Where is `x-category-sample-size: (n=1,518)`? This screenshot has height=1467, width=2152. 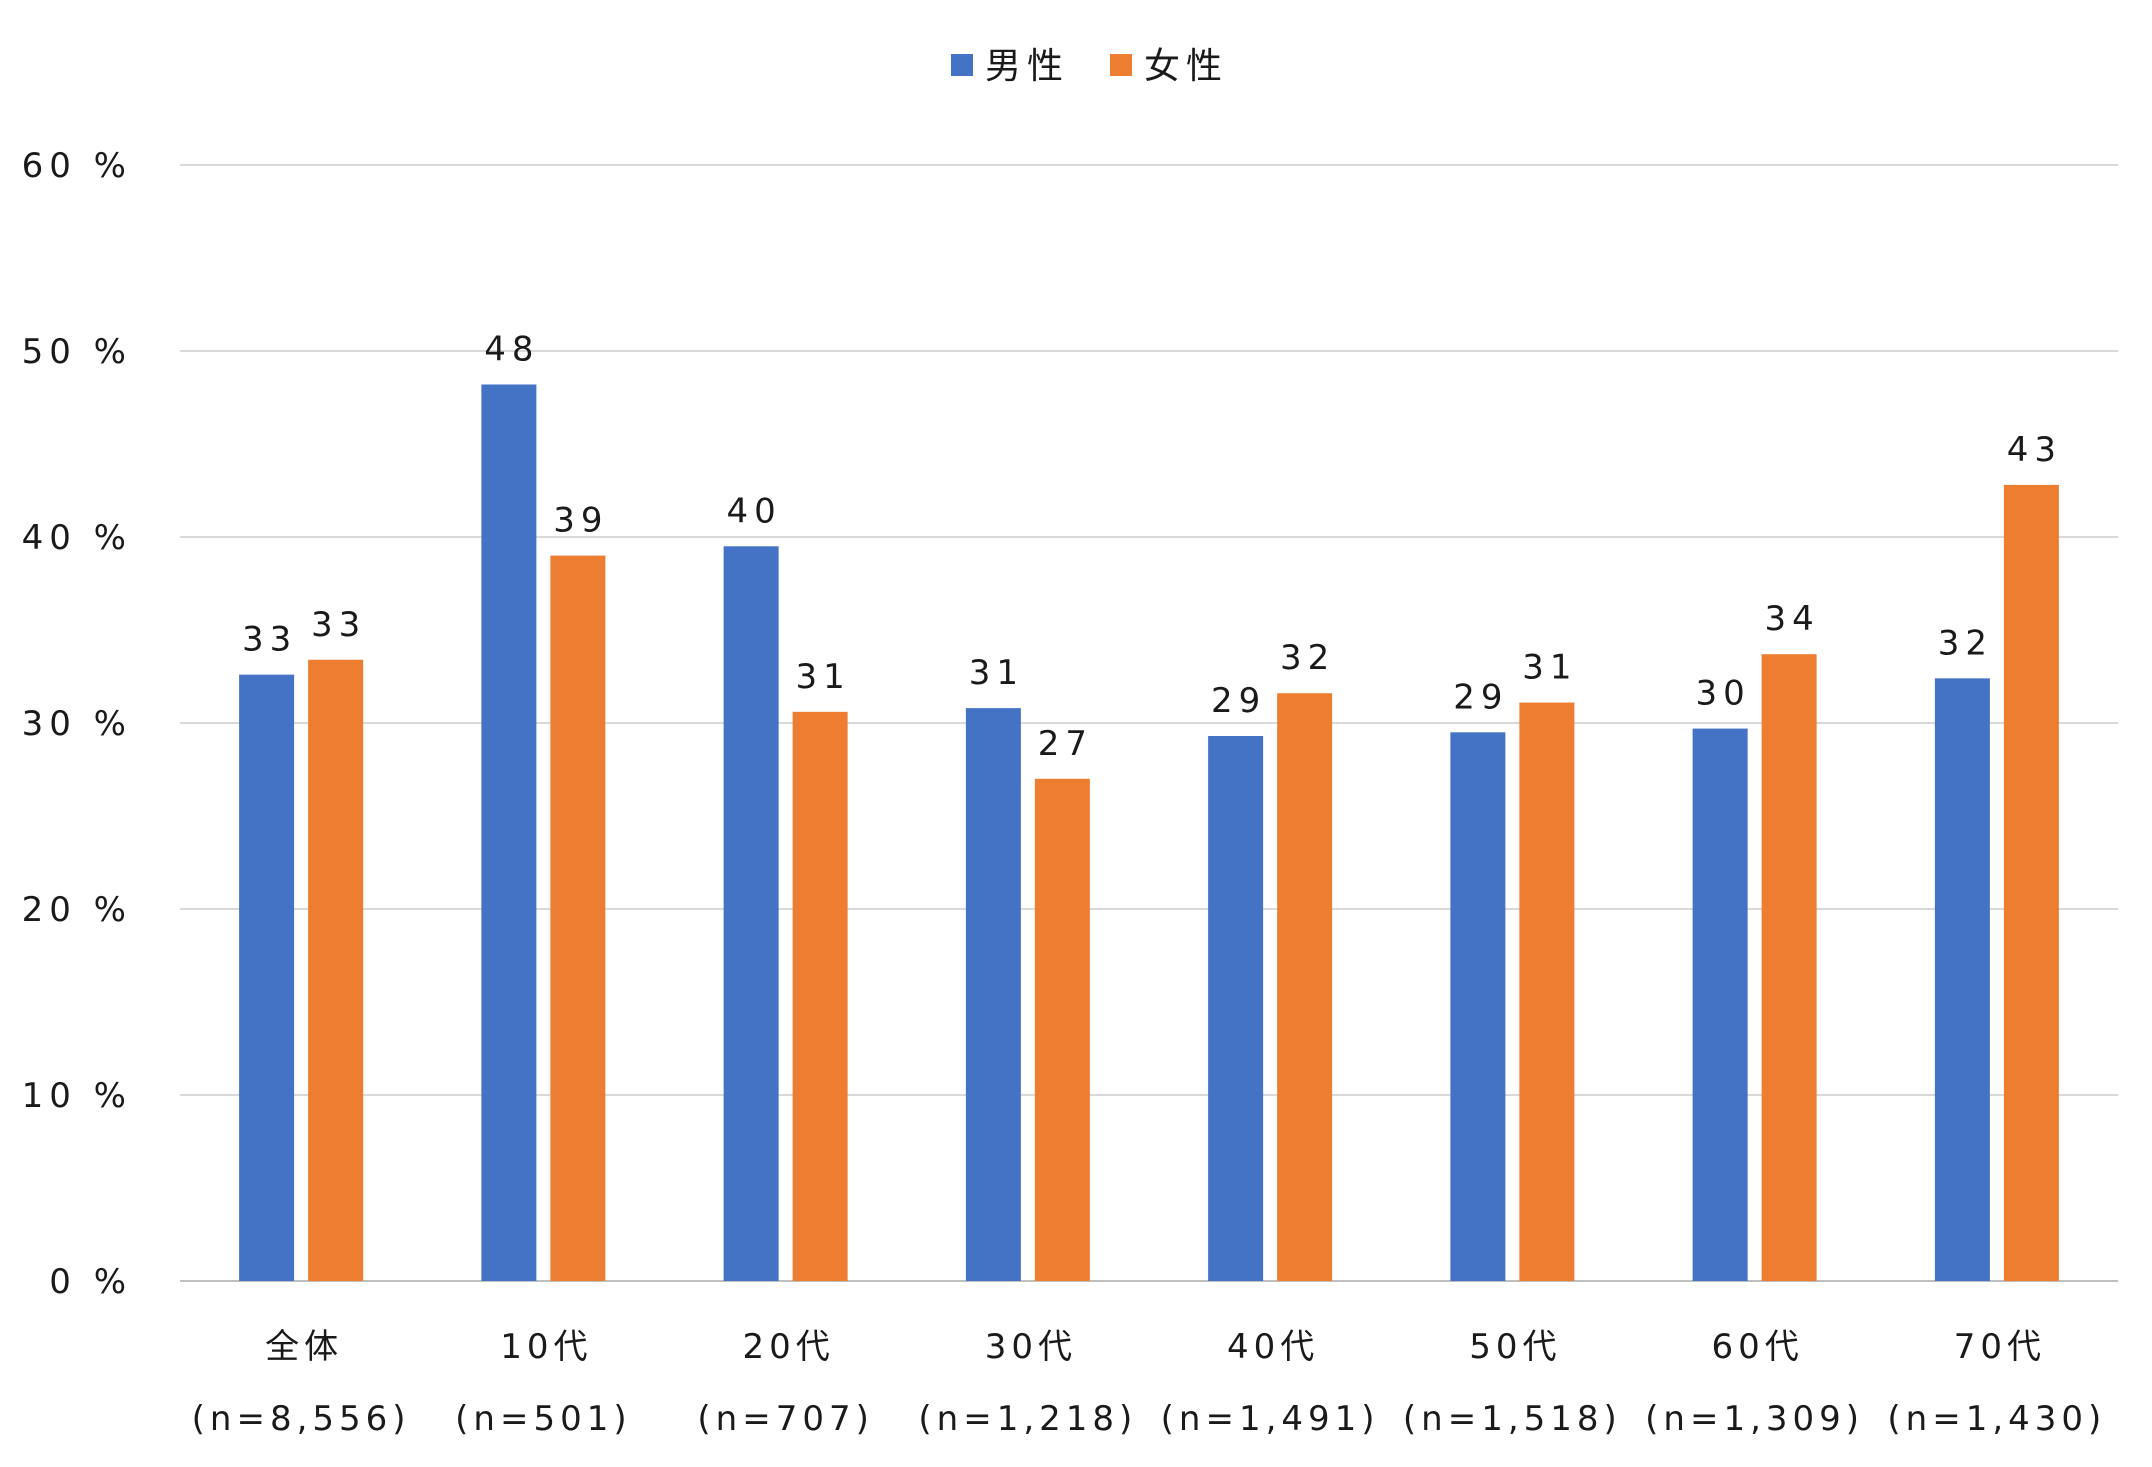
x-category-sample-size: (n=1,518) is located at coordinates (1512, 1419).